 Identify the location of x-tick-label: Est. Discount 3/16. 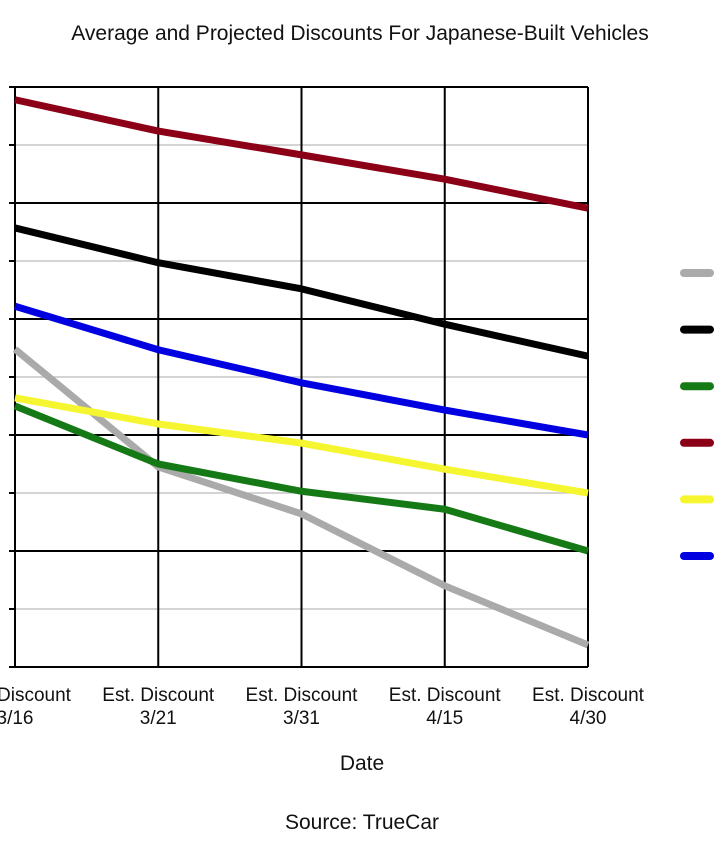
(35, 707).